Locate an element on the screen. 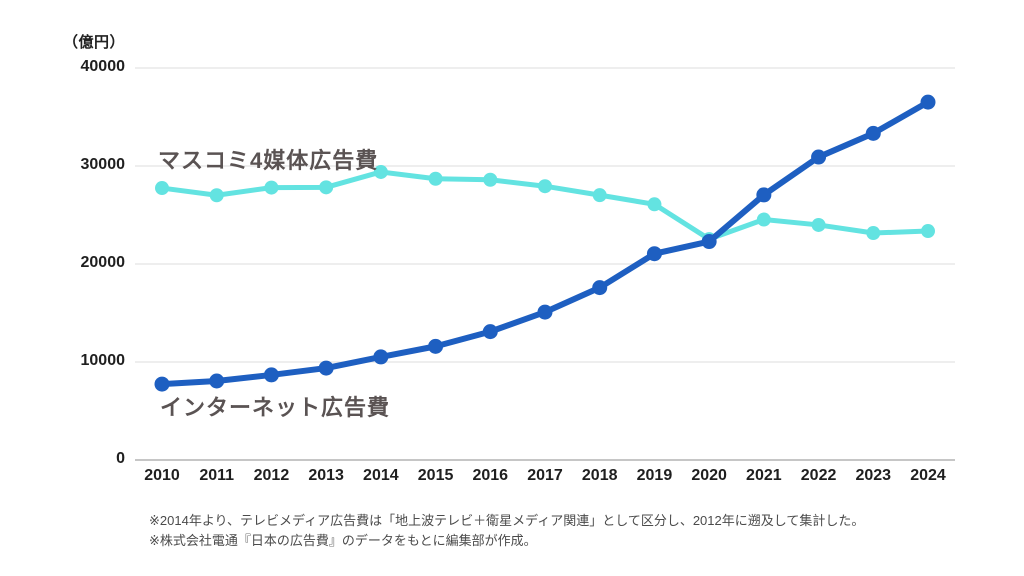 This screenshot has width=1024, height=576. x-axis-tick-label: 2024 is located at coordinates (928, 475).